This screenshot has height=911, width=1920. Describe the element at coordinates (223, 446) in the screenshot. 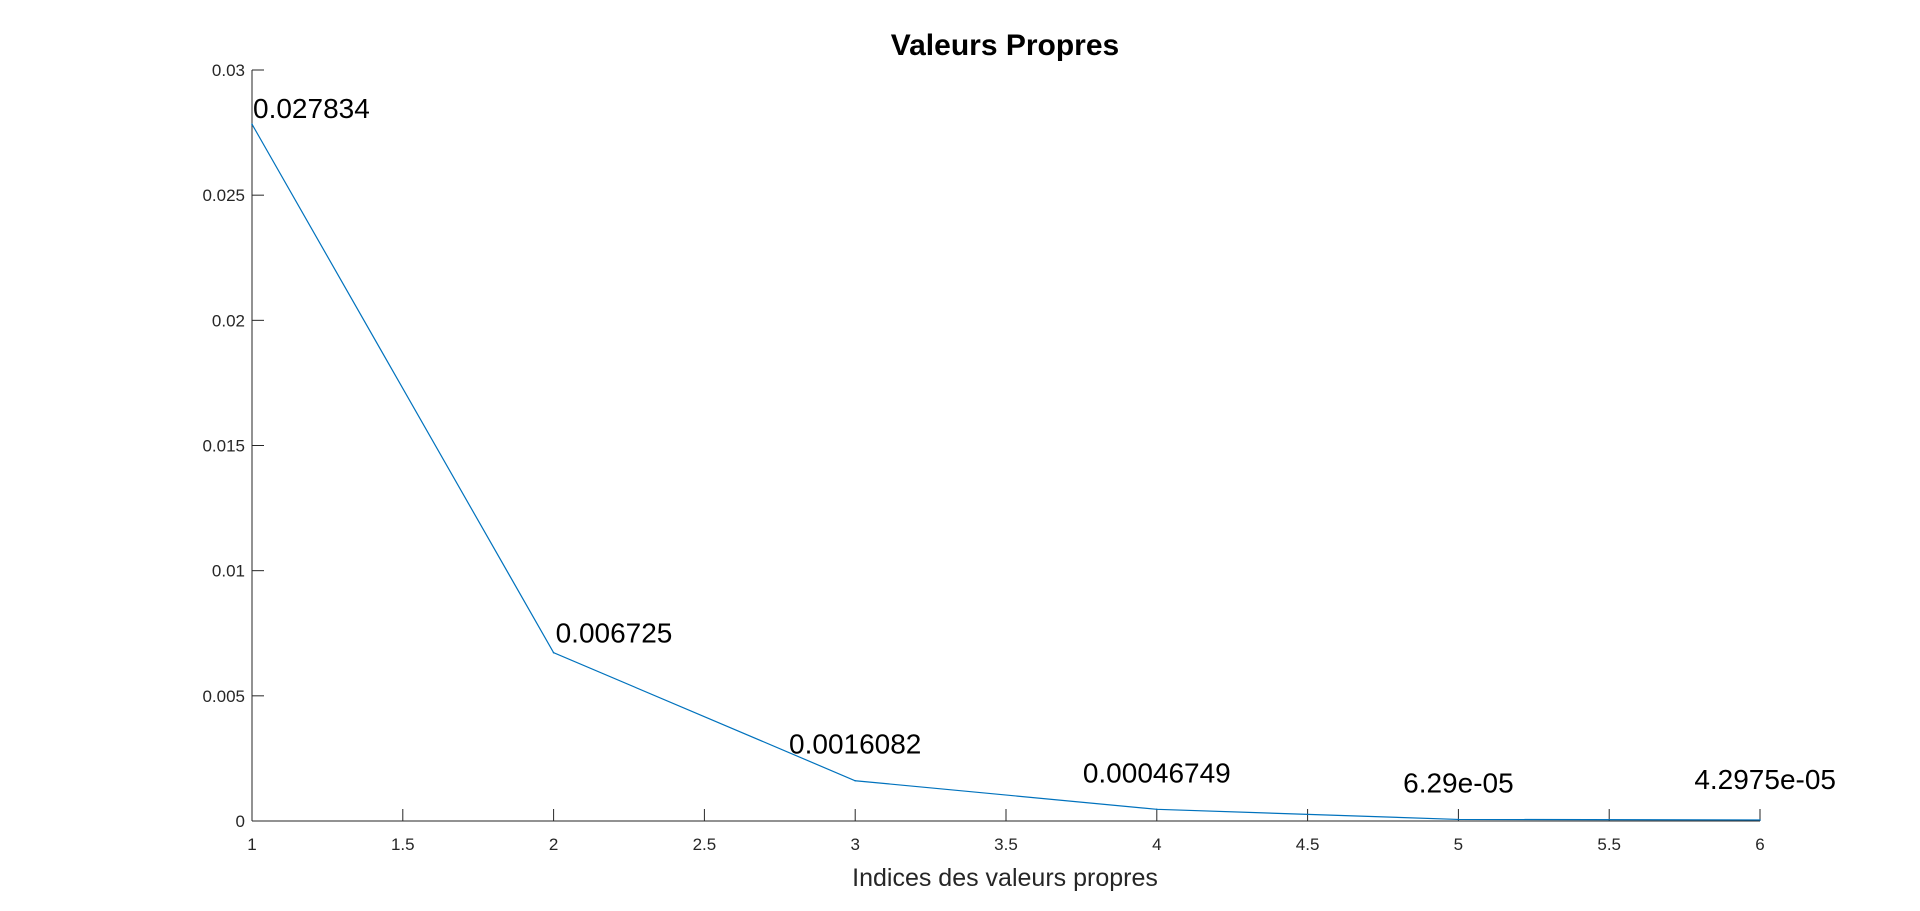

I see `y-tick-label: 0.015` at that location.